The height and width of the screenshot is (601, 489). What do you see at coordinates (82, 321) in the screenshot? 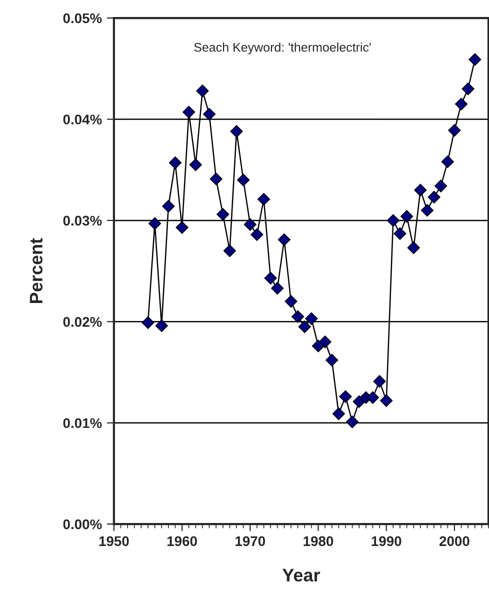
I see `y-tick-label: 0.02%` at bounding box center [82, 321].